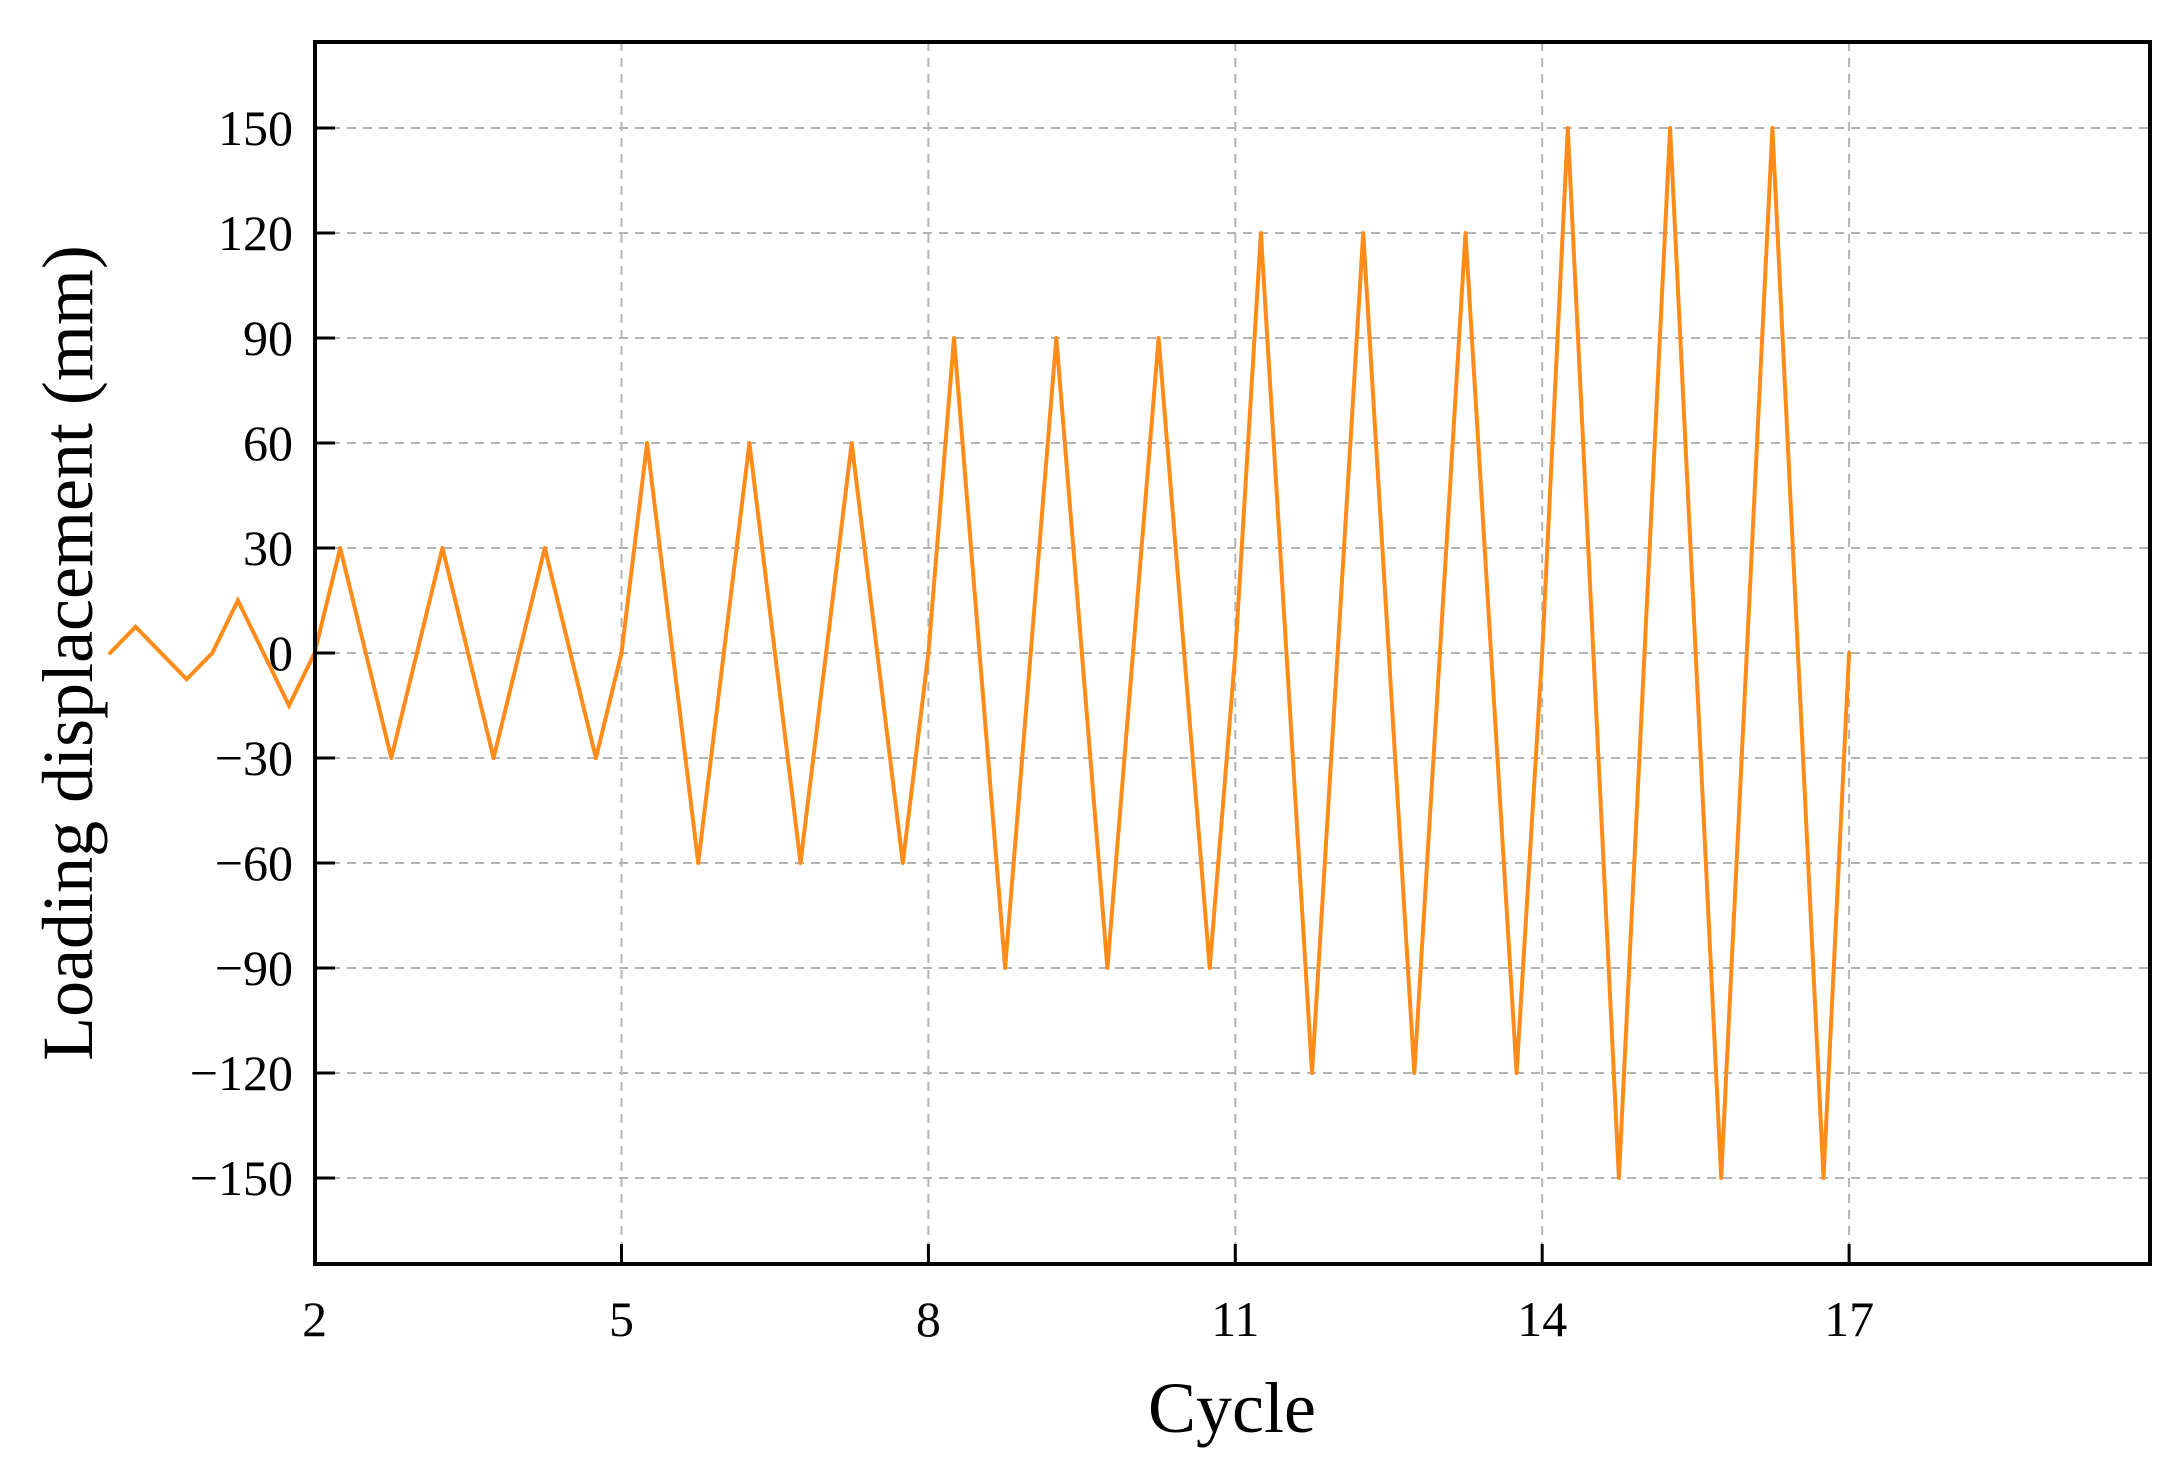 This screenshot has height=1468, width=2181. Describe the element at coordinates (268, 548) in the screenshot. I see `y-tick-label: 30` at that location.